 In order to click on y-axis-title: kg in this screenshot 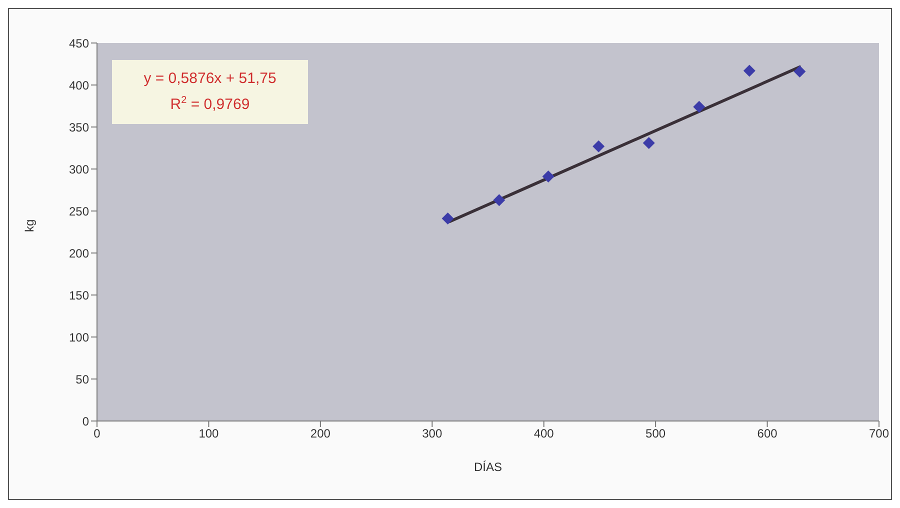, I will do `click(29, 225)`.